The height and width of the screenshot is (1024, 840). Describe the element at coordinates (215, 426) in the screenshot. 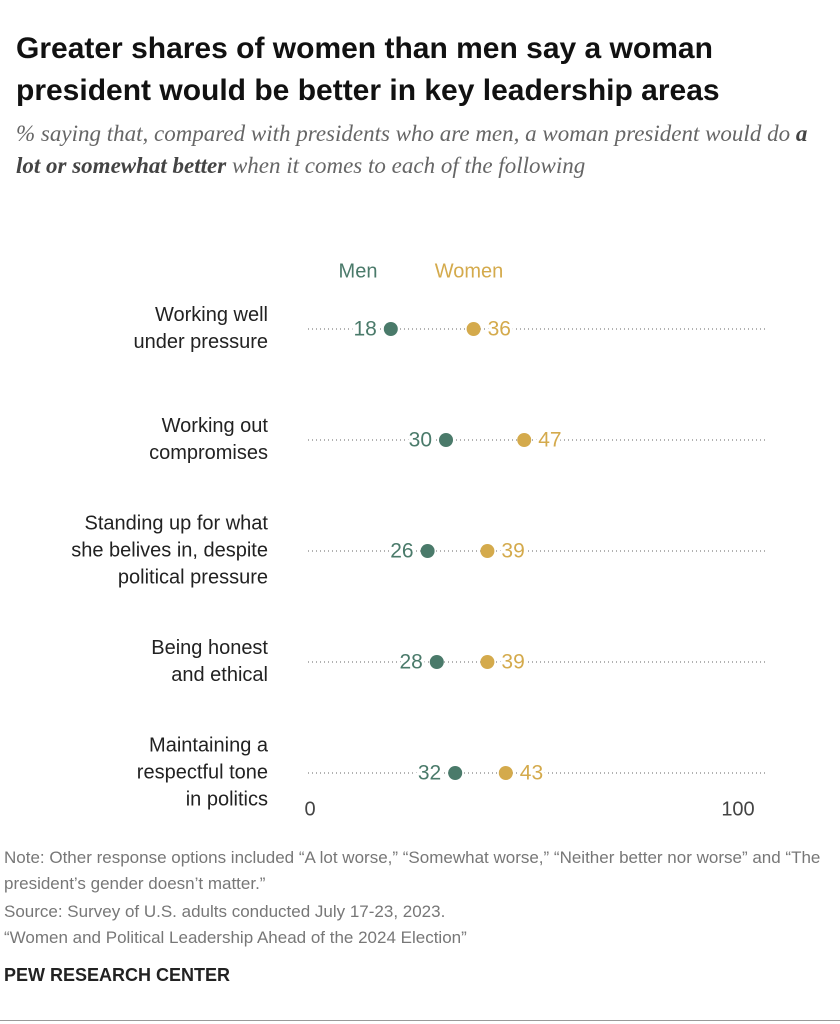

I see `category-label: Working out` at that location.